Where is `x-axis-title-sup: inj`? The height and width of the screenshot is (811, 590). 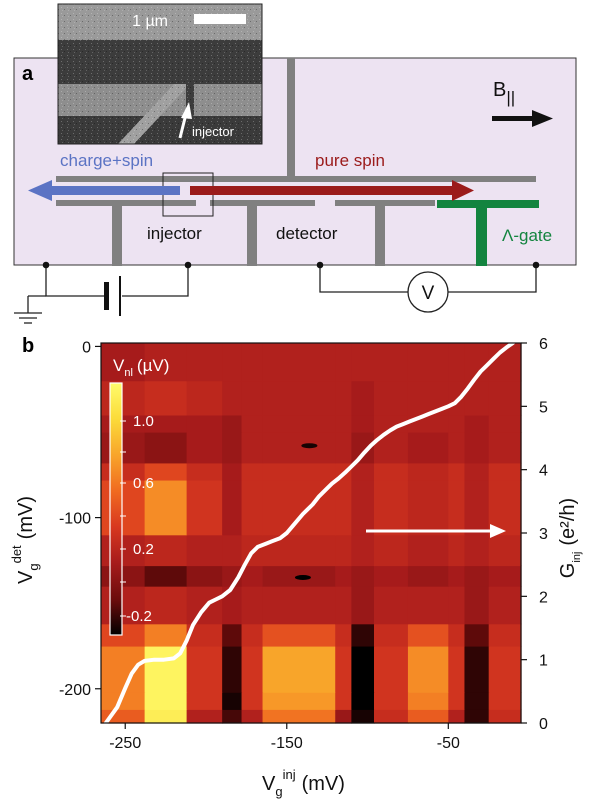 x-axis-title-sup: inj is located at coordinates (289, 774).